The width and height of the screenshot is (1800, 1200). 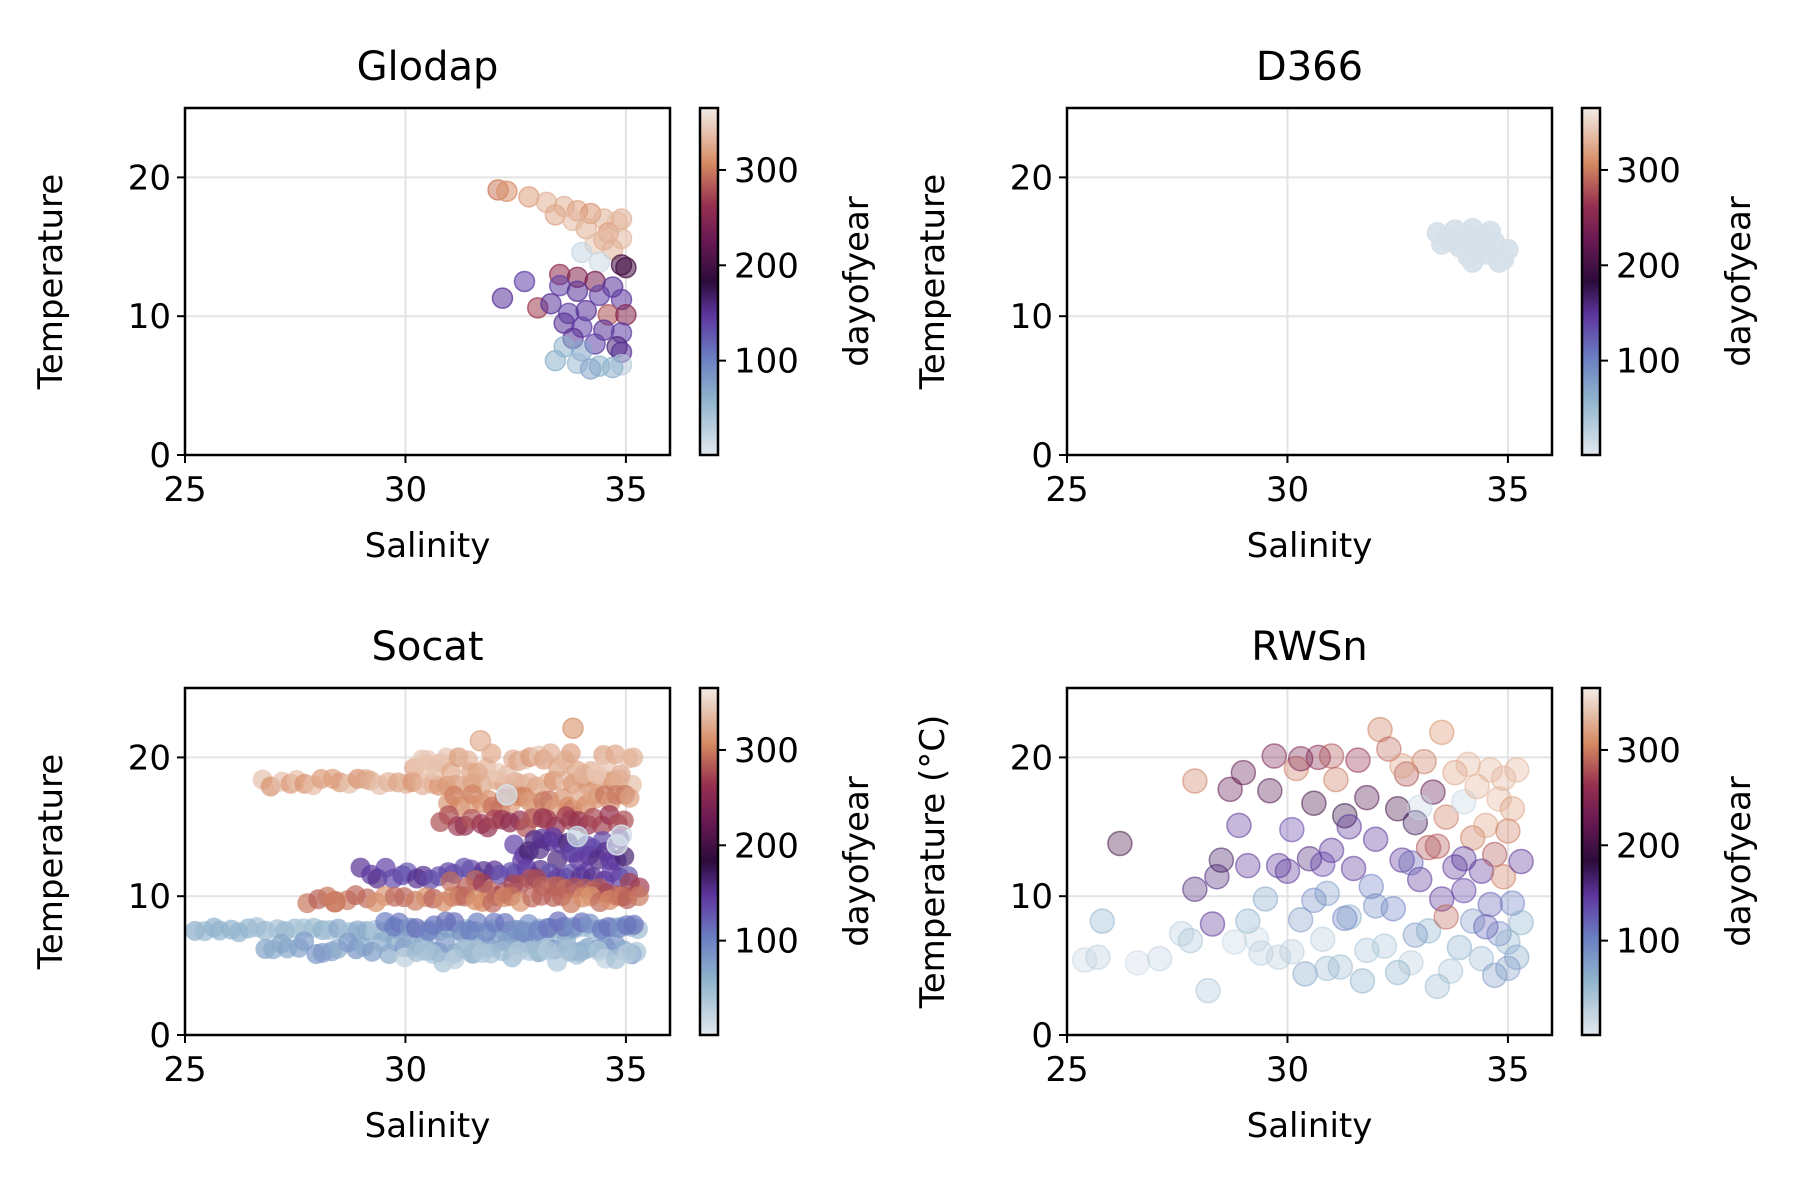 I want to click on colorbar-gradient, so click(x=709, y=861).